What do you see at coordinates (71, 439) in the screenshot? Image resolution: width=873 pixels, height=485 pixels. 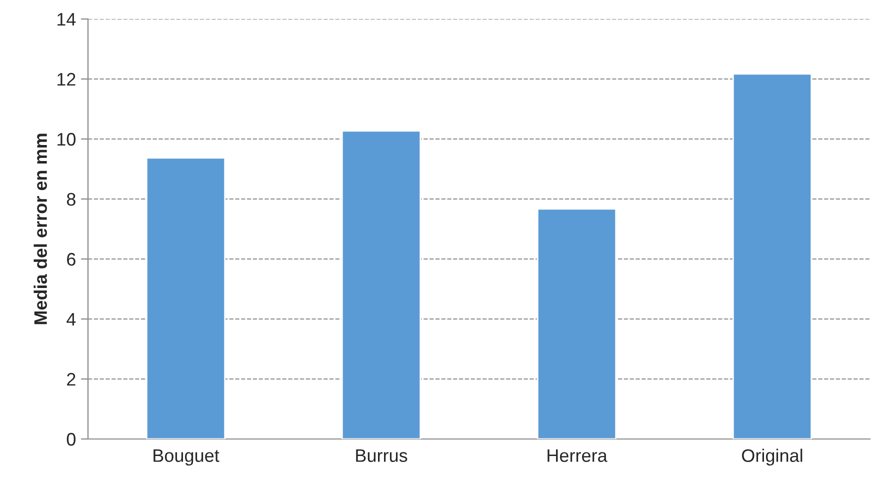 I see `y-tick-label: 0` at bounding box center [71, 439].